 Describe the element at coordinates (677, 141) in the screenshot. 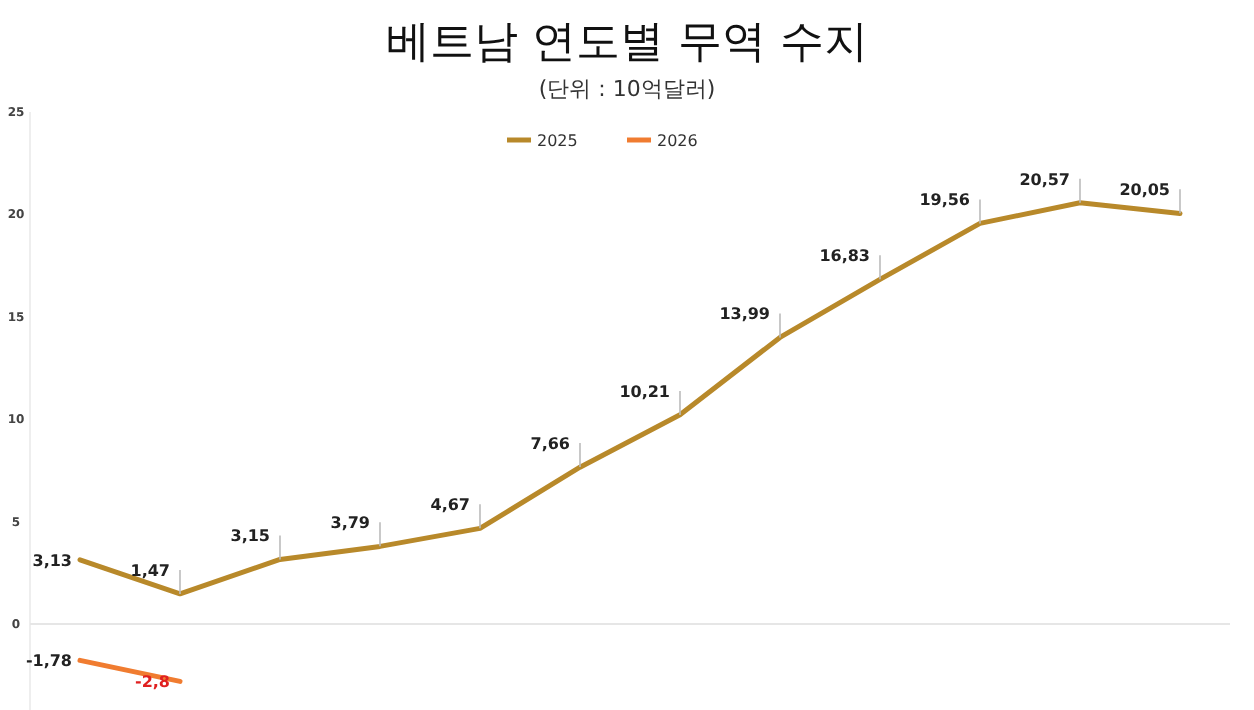

I see `legend-label: 2026` at that location.